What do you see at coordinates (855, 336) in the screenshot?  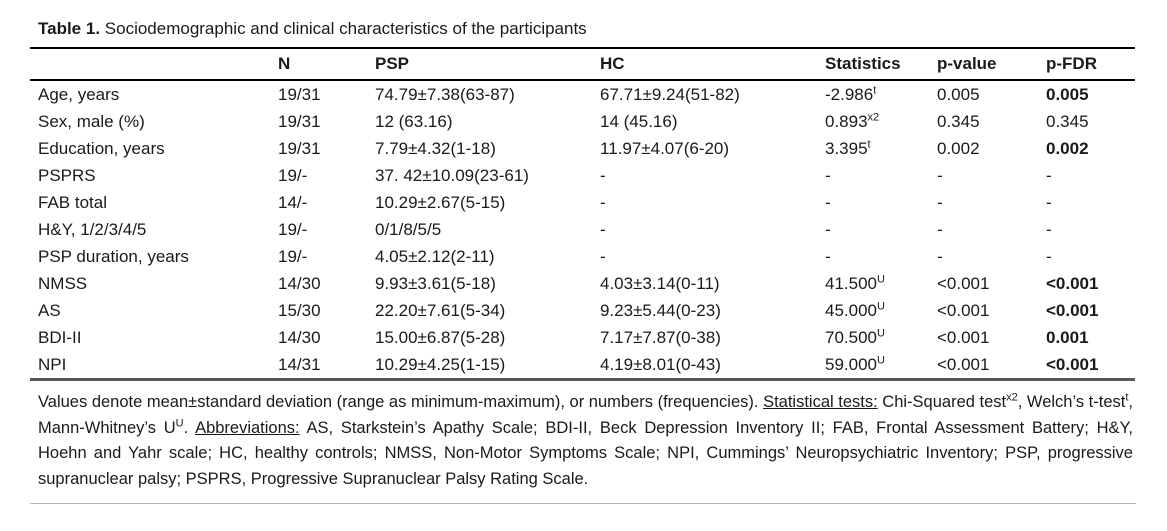 I see `cell-statistics: 70.500U` at bounding box center [855, 336].